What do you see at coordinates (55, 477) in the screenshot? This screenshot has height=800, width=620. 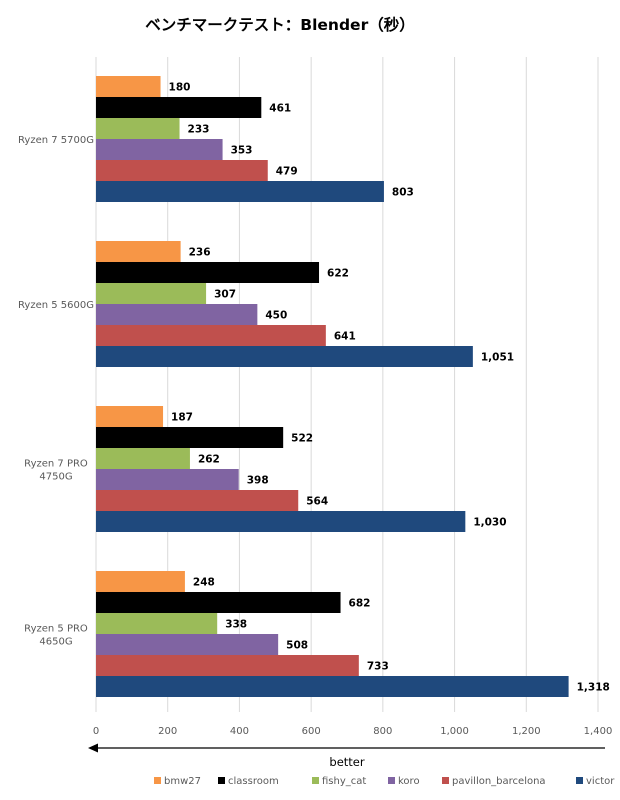 I see `category-label: 4750G` at bounding box center [55, 477].